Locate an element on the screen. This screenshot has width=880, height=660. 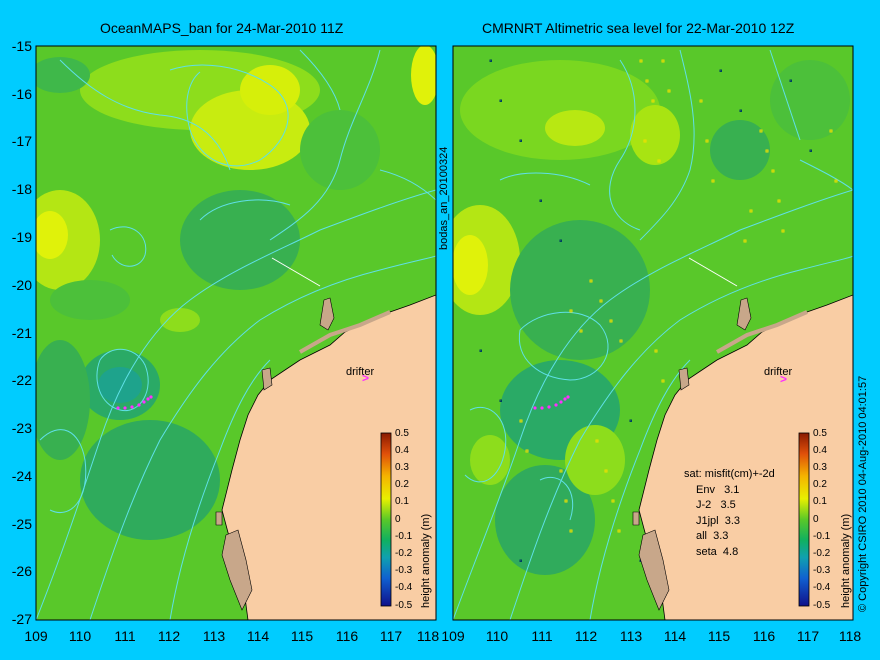
stats-row: J1jpl 3.3 is located at coordinates (718, 520).